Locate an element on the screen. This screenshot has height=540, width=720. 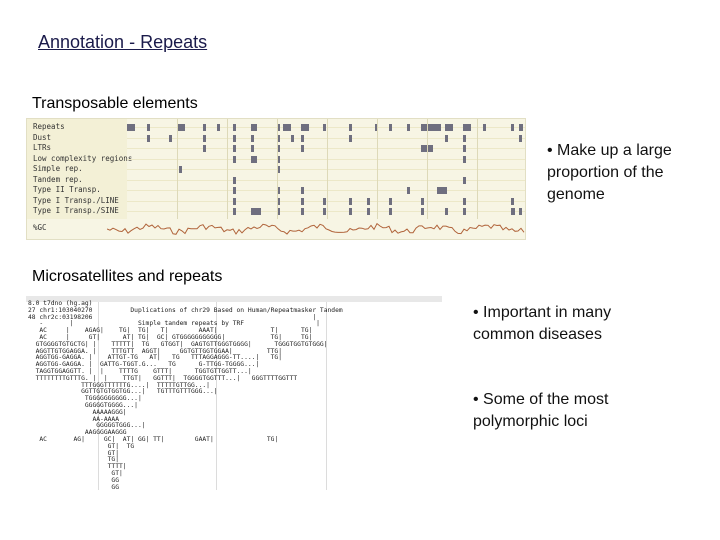
alignment-line: GT| TG is located at coordinates (81, 446).